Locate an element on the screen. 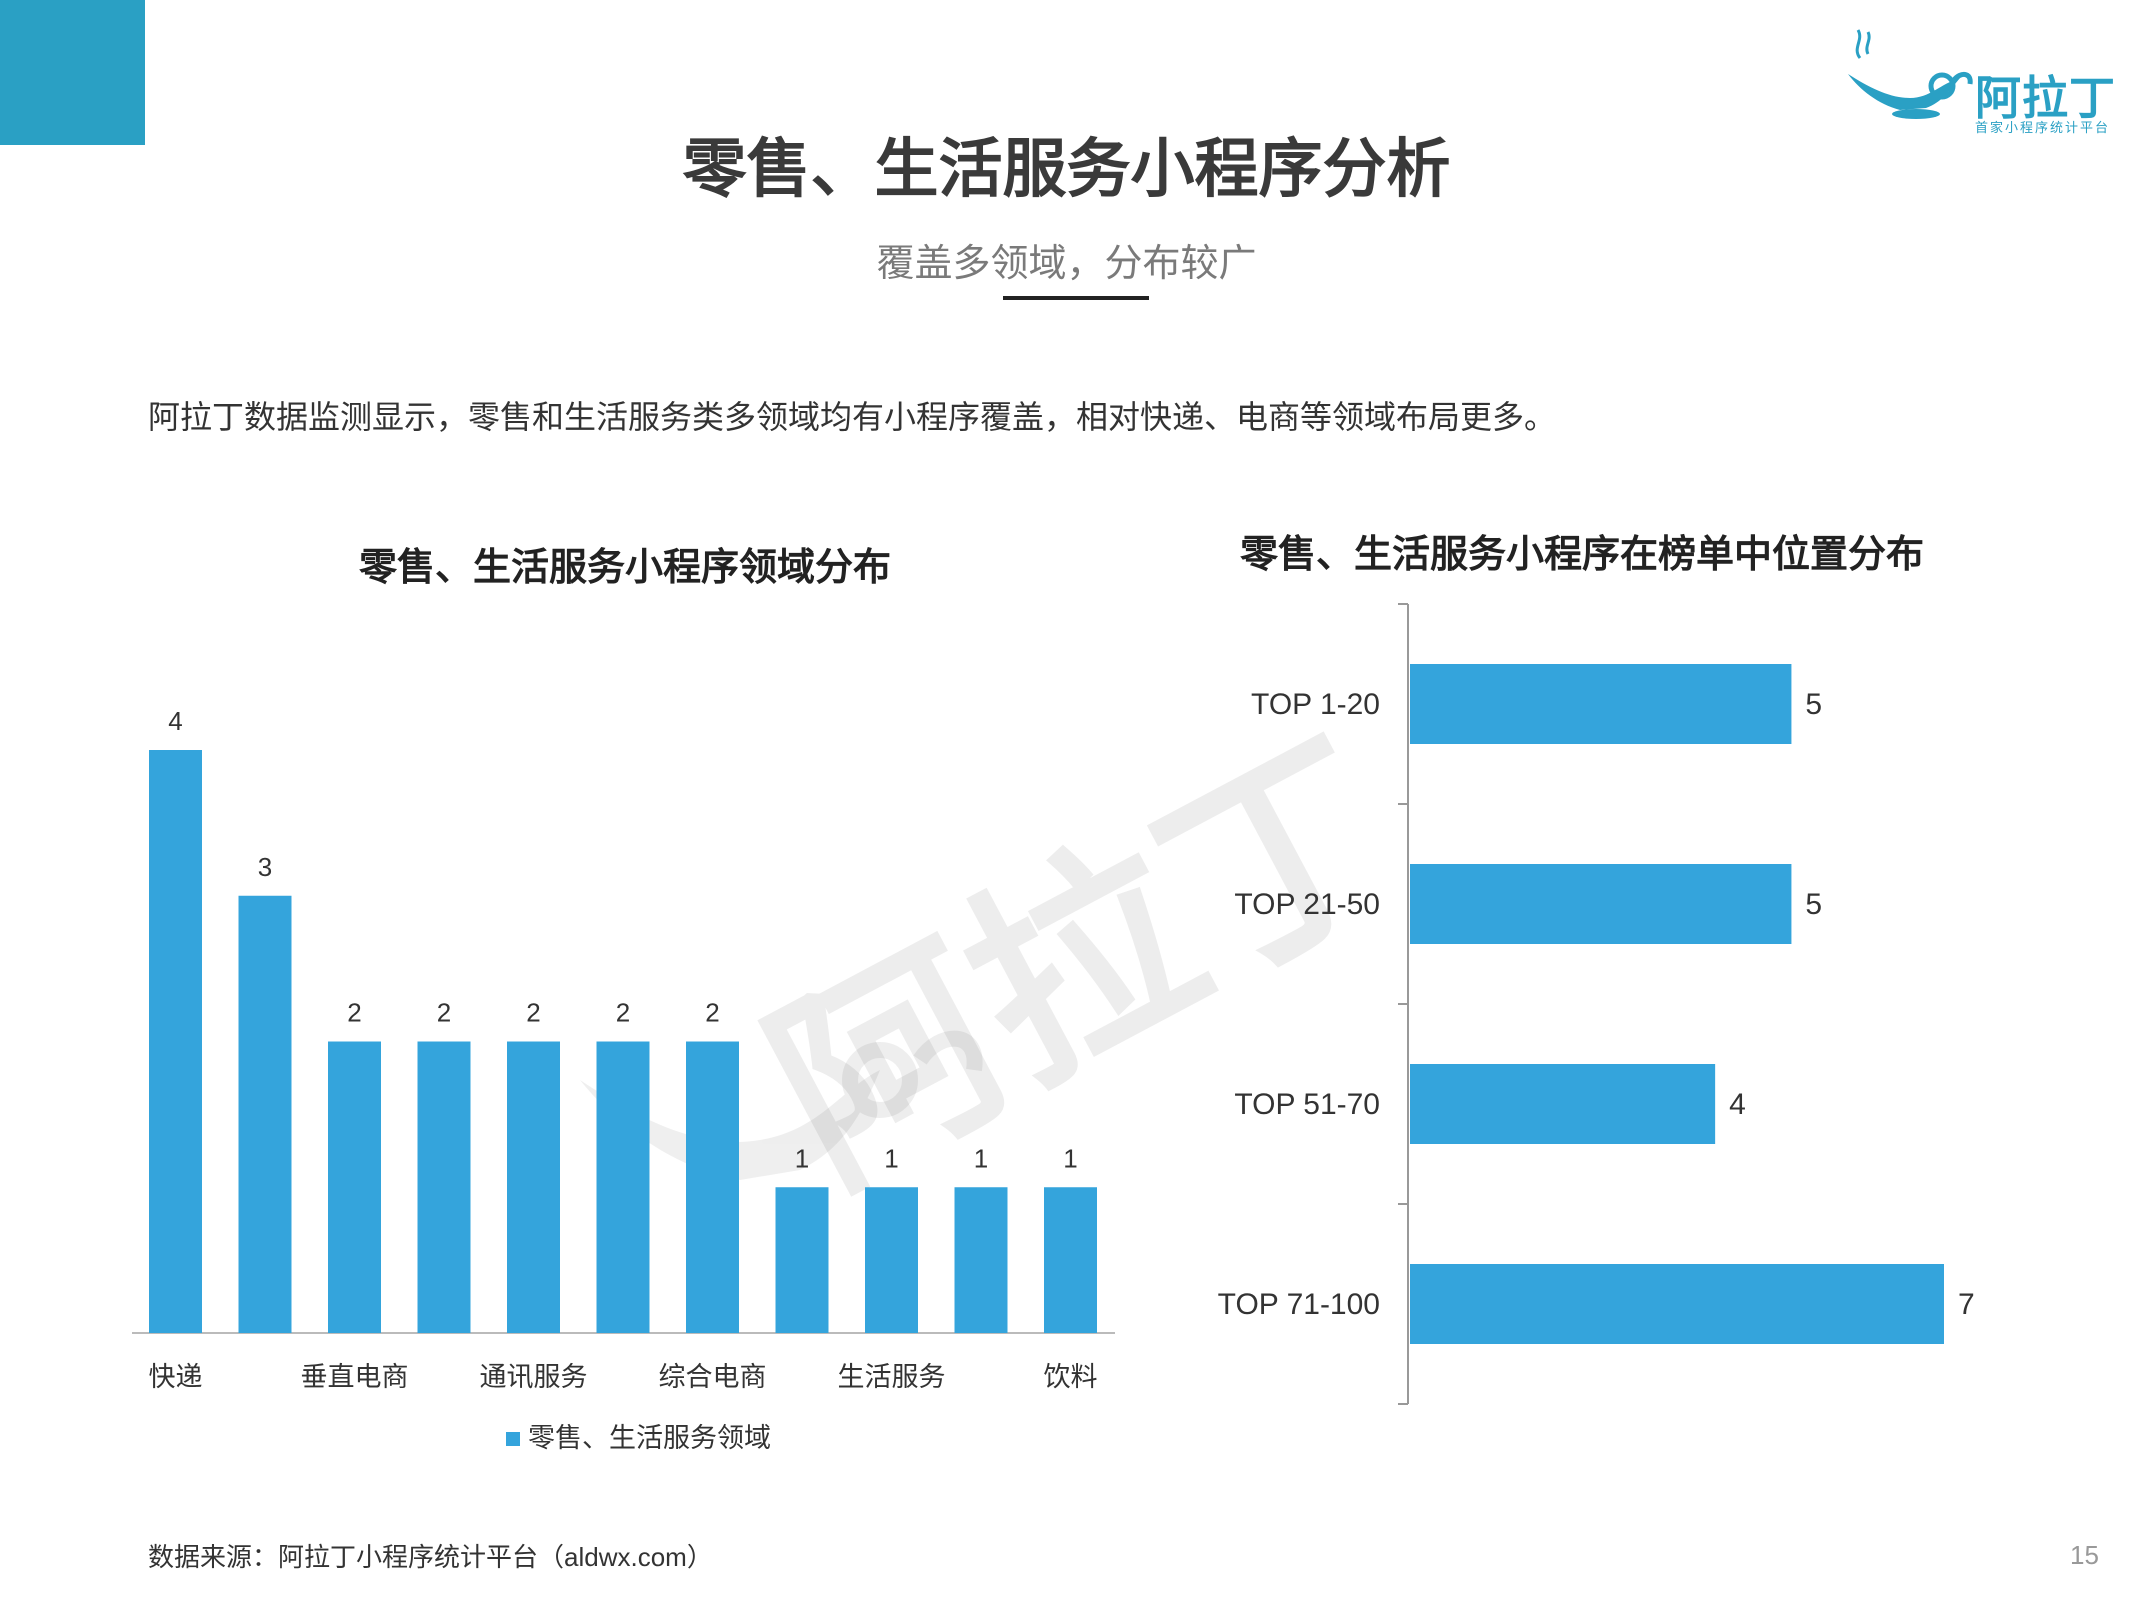 The height and width of the screenshot is (1600, 2133). x-tick-label: 通讯服务 is located at coordinates (534, 1377).